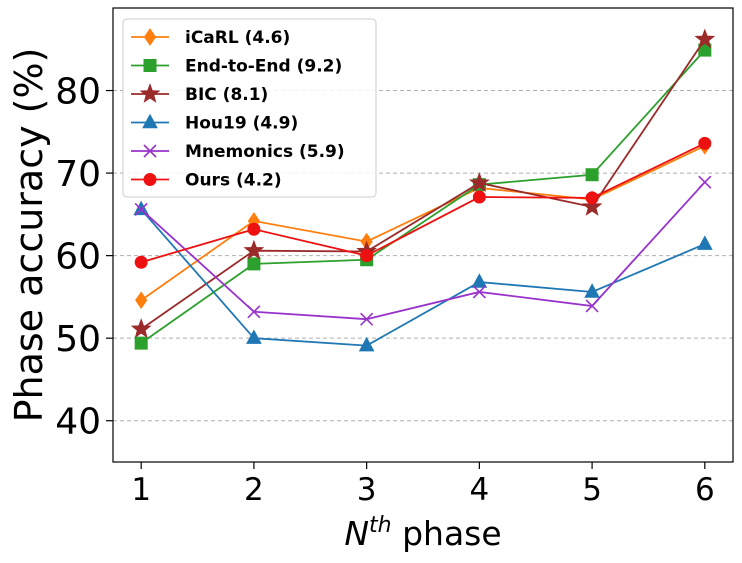 The height and width of the screenshot is (563, 742). I want to click on legend-label: End-to-End (9.2), so click(263, 67).